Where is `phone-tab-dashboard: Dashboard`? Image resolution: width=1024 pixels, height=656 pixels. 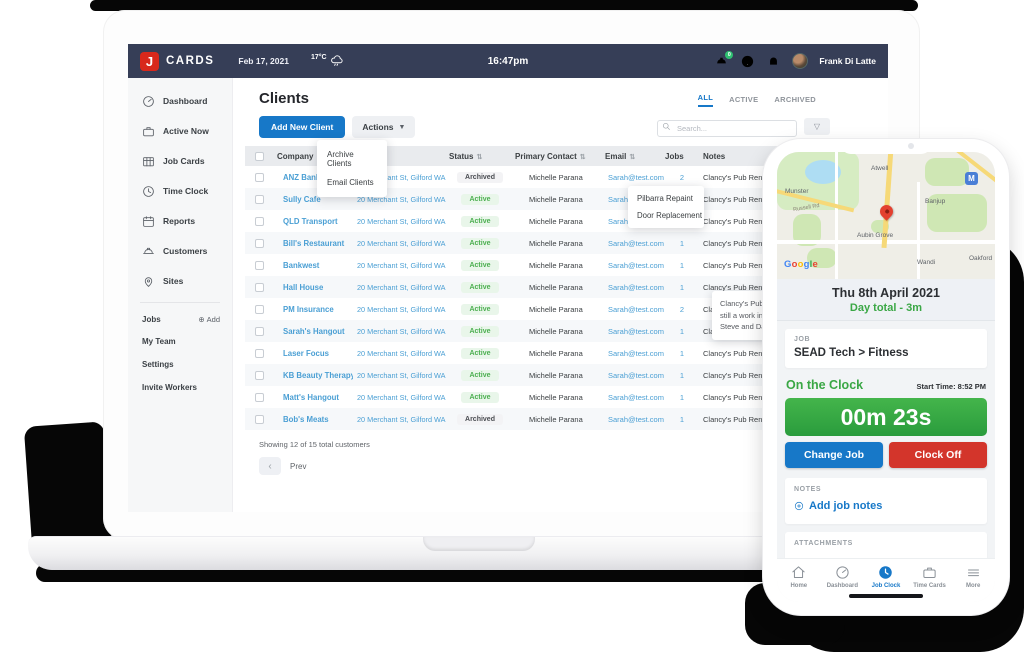 phone-tab-dashboard: Dashboard is located at coordinates (842, 577).